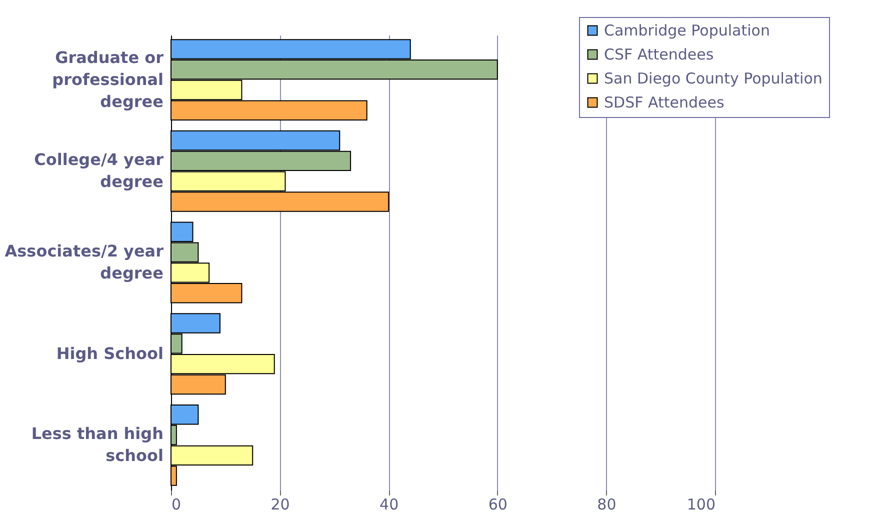 This screenshot has height=514, width=891. I want to click on x-tick-label: 0, so click(177, 505).